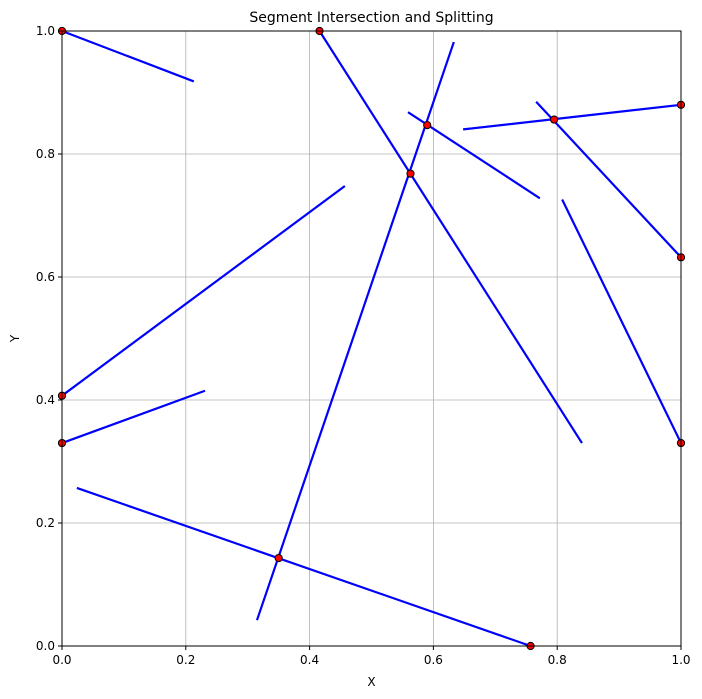 The image size is (702, 699). I want to click on y-tick-label: 0.2, so click(45, 523).